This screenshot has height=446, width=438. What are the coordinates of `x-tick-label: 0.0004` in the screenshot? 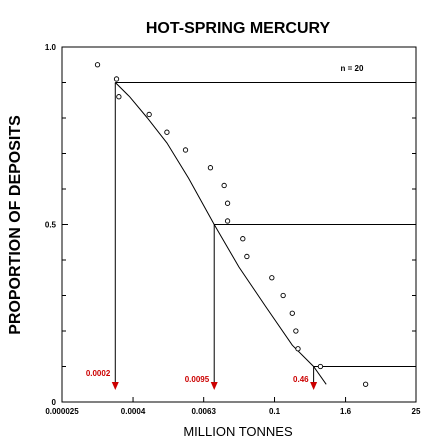 It's located at (133, 411).